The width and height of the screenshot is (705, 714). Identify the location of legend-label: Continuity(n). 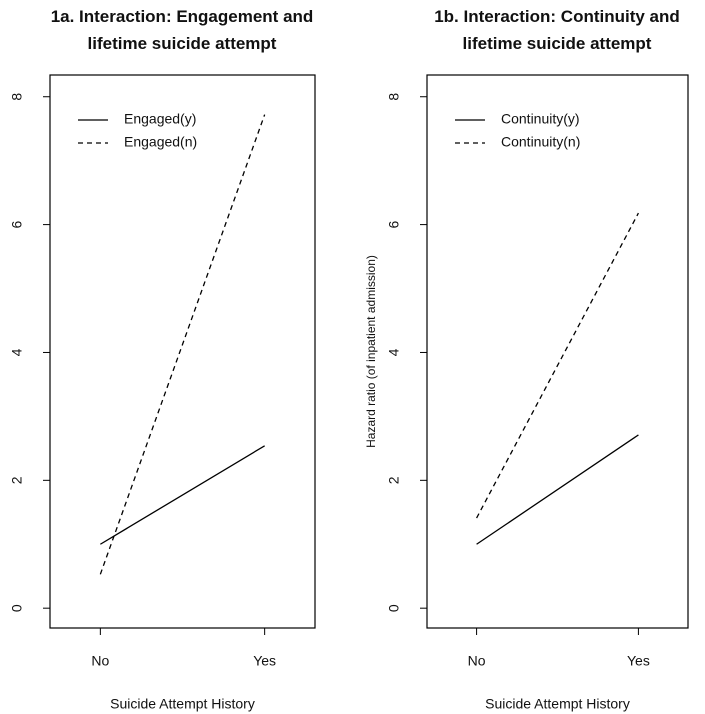
(540, 142).